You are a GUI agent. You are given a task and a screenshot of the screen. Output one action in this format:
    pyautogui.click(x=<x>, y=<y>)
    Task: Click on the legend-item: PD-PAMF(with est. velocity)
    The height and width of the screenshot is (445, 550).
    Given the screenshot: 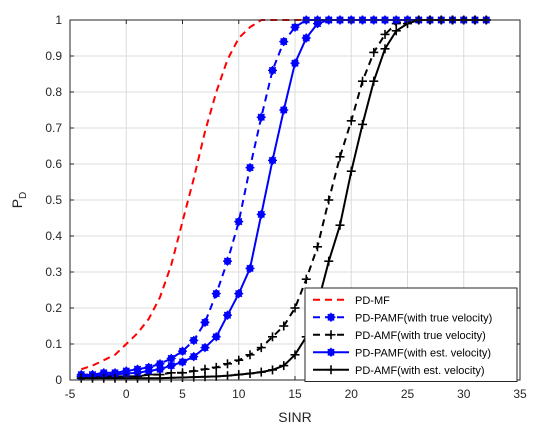 What is the action you would take?
    pyautogui.click(x=402, y=353)
    